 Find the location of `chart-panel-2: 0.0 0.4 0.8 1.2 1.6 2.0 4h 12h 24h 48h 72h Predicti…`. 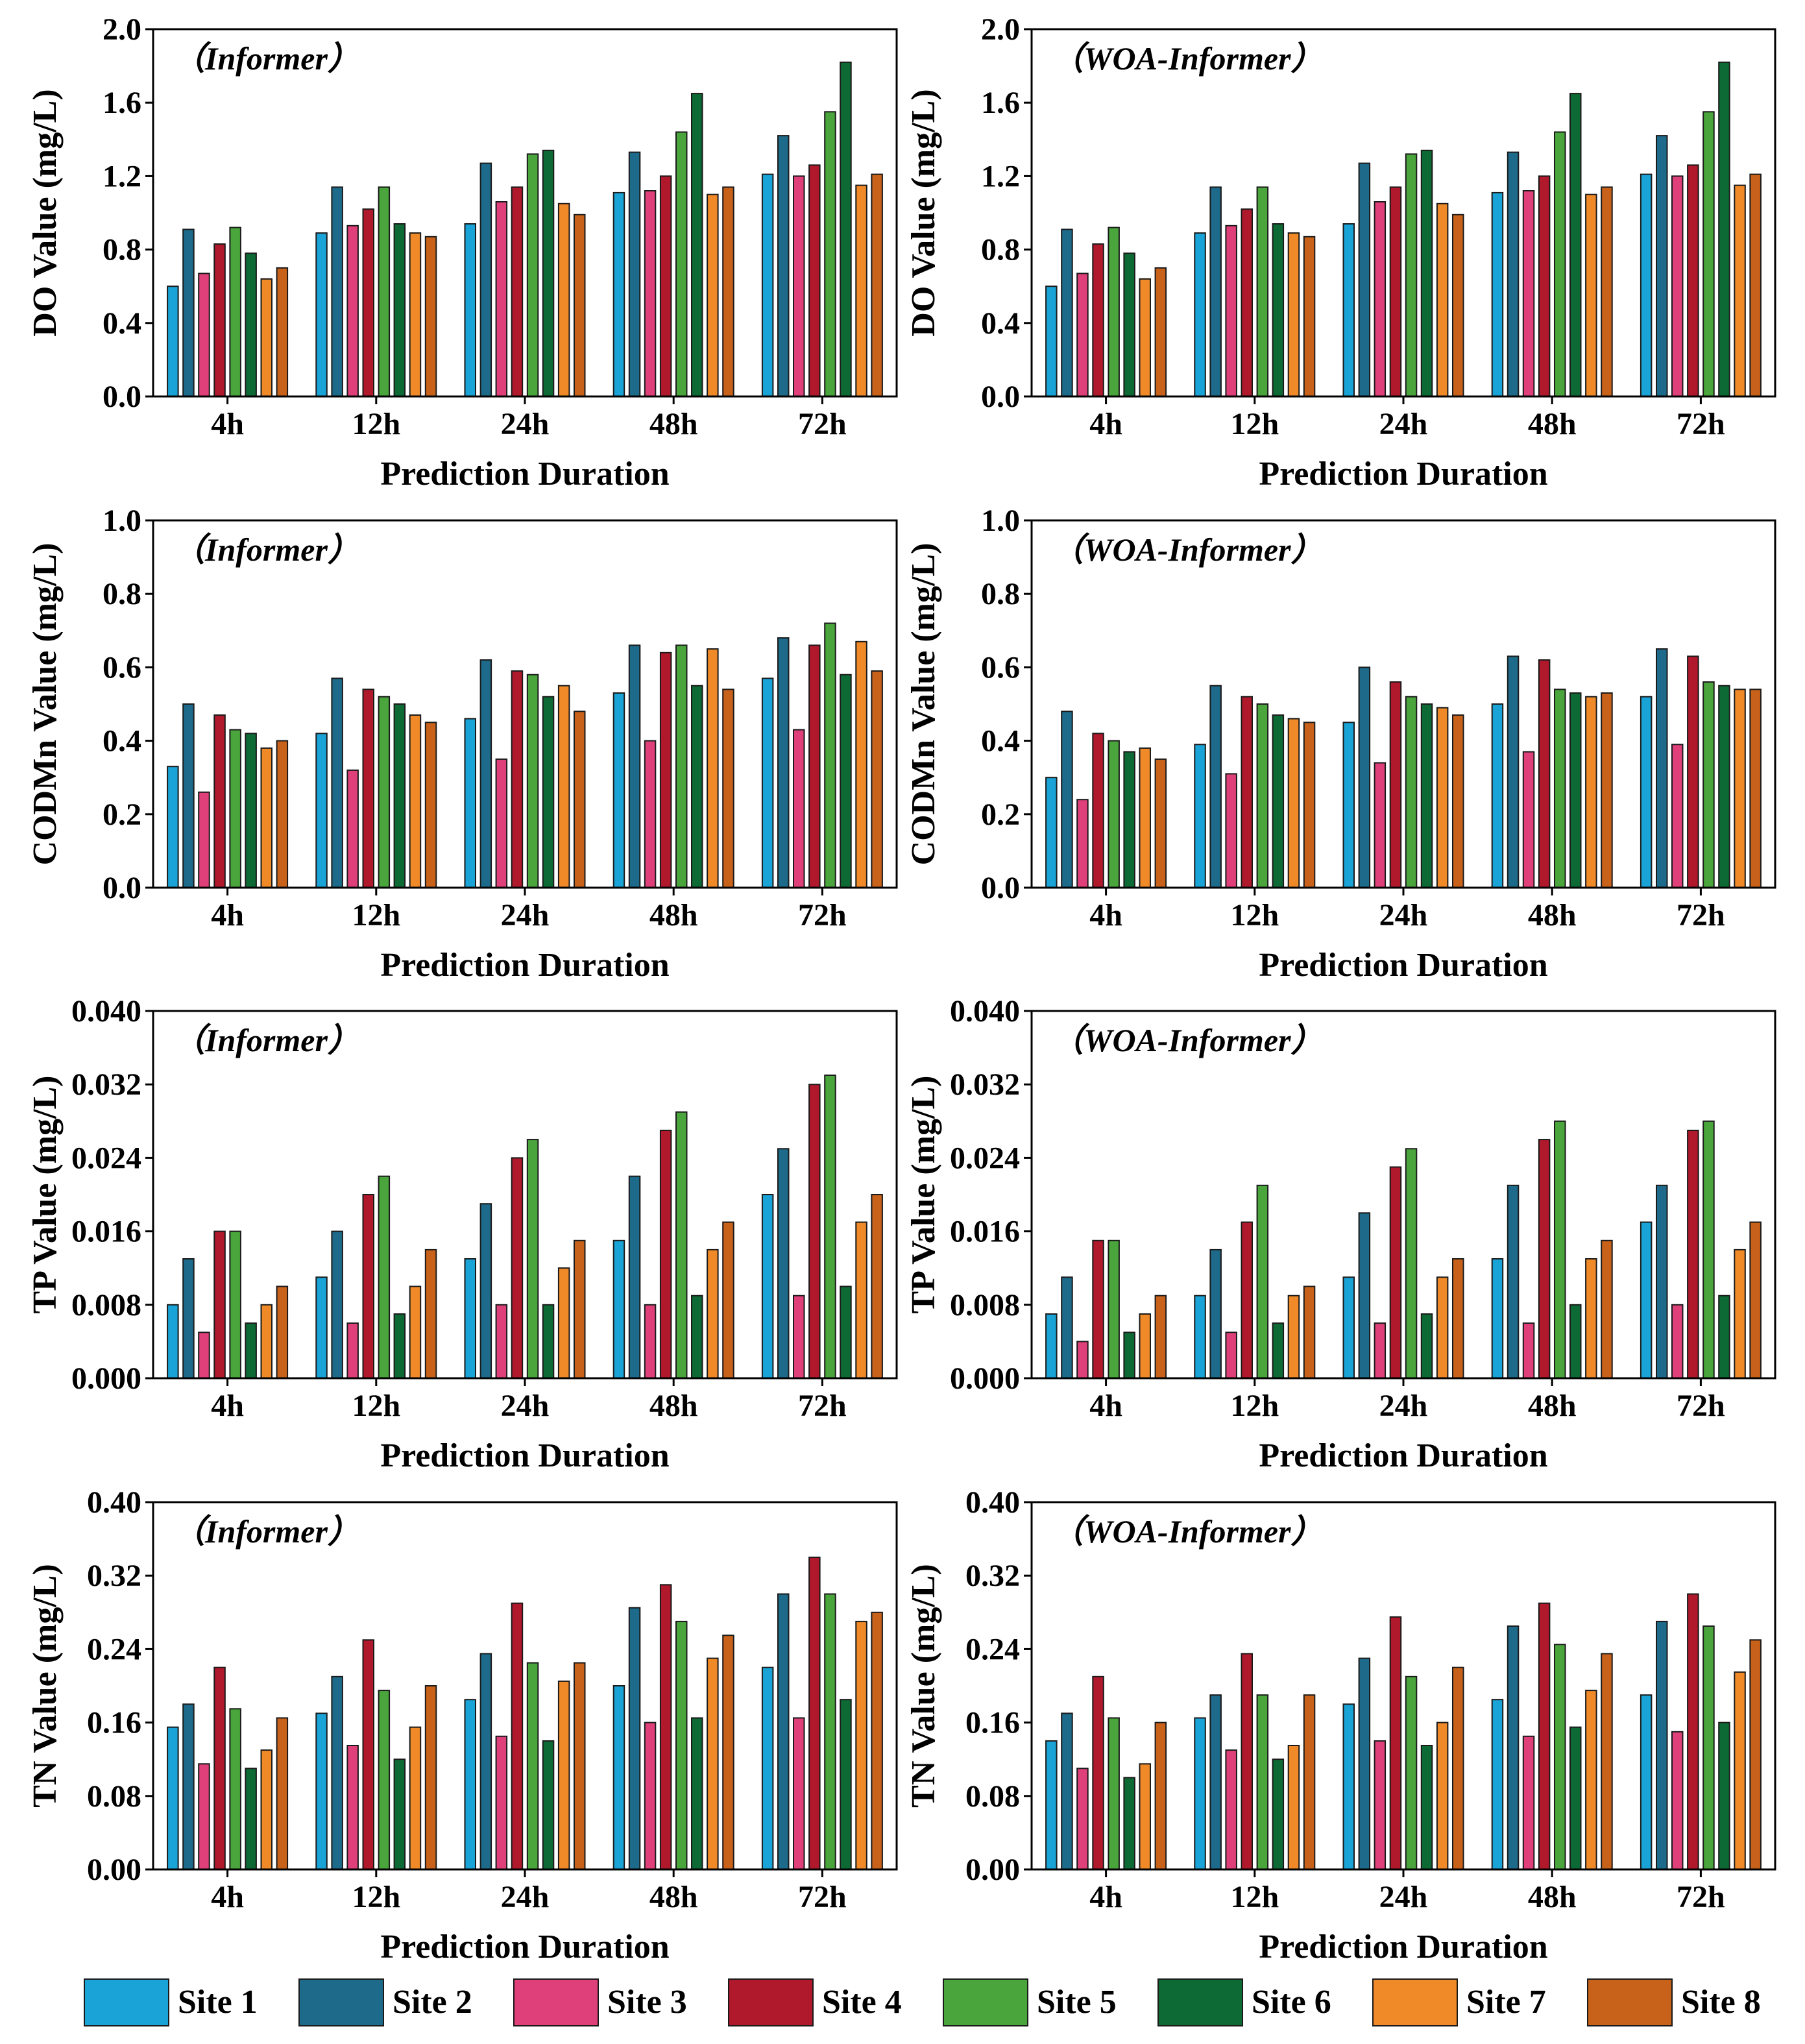

chart-panel-2: 0.0 0.4 0.8 1.2 1.6 2.0 4h 12h 24h 48h 72h Predicti… is located at coordinates (1340, 252).